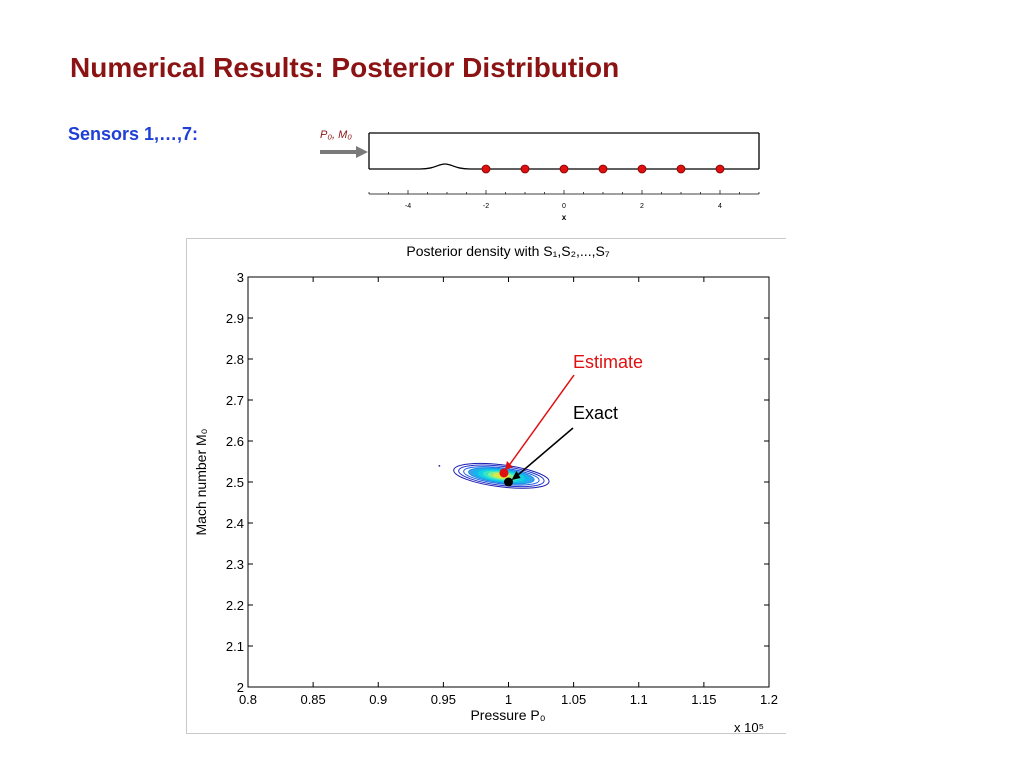  Describe the element at coordinates (248, 699) in the screenshot. I see `x-tick-label: 0.8` at that location.